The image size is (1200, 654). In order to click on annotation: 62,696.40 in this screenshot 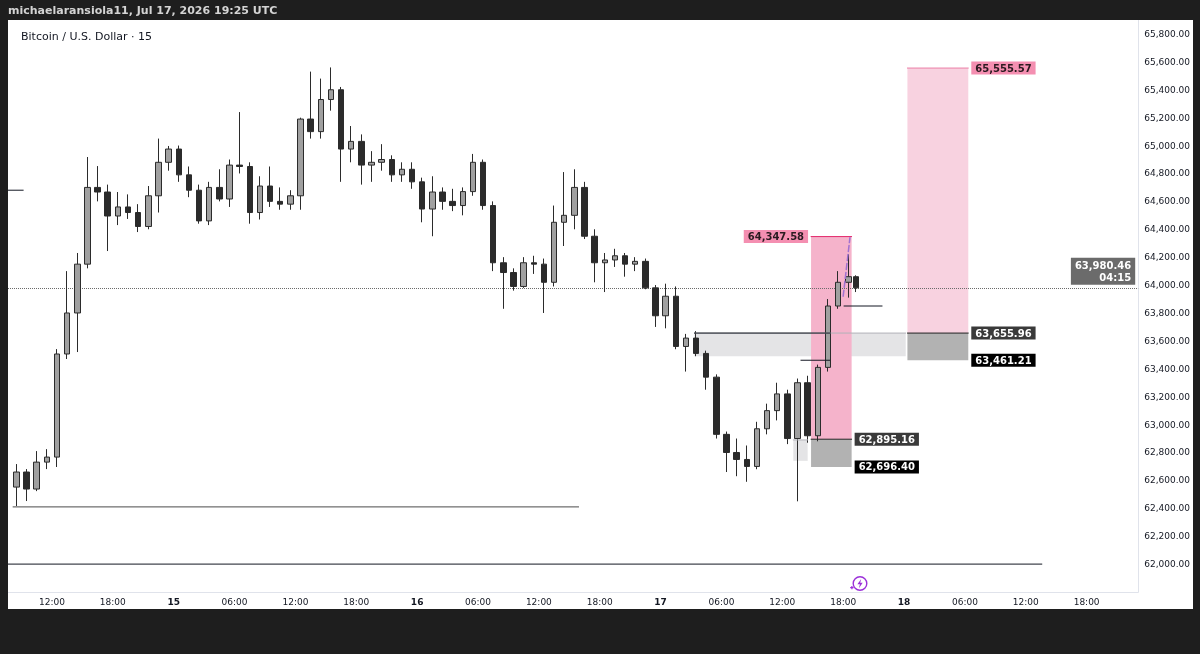, I will do `click(886, 467)`.